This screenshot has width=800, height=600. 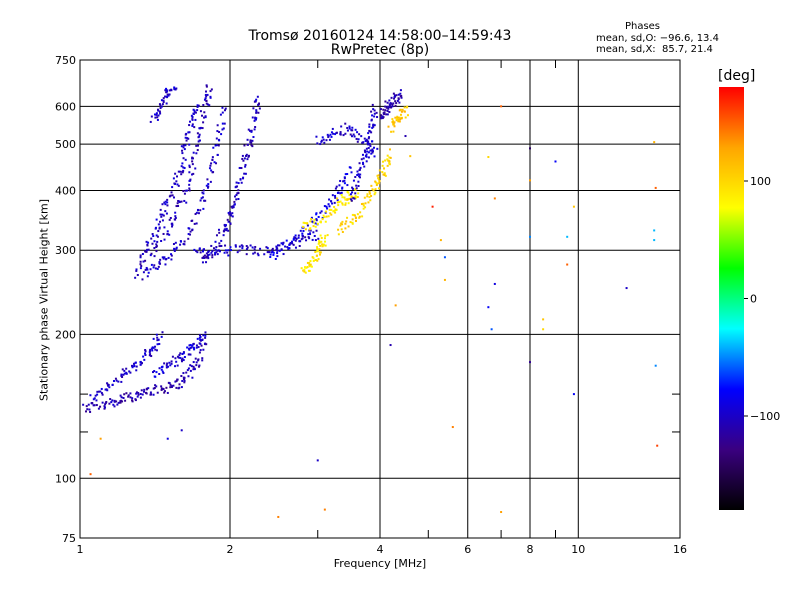 What do you see at coordinates (578, 549) in the screenshot?
I see `x-tick-label: 10` at bounding box center [578, 549].